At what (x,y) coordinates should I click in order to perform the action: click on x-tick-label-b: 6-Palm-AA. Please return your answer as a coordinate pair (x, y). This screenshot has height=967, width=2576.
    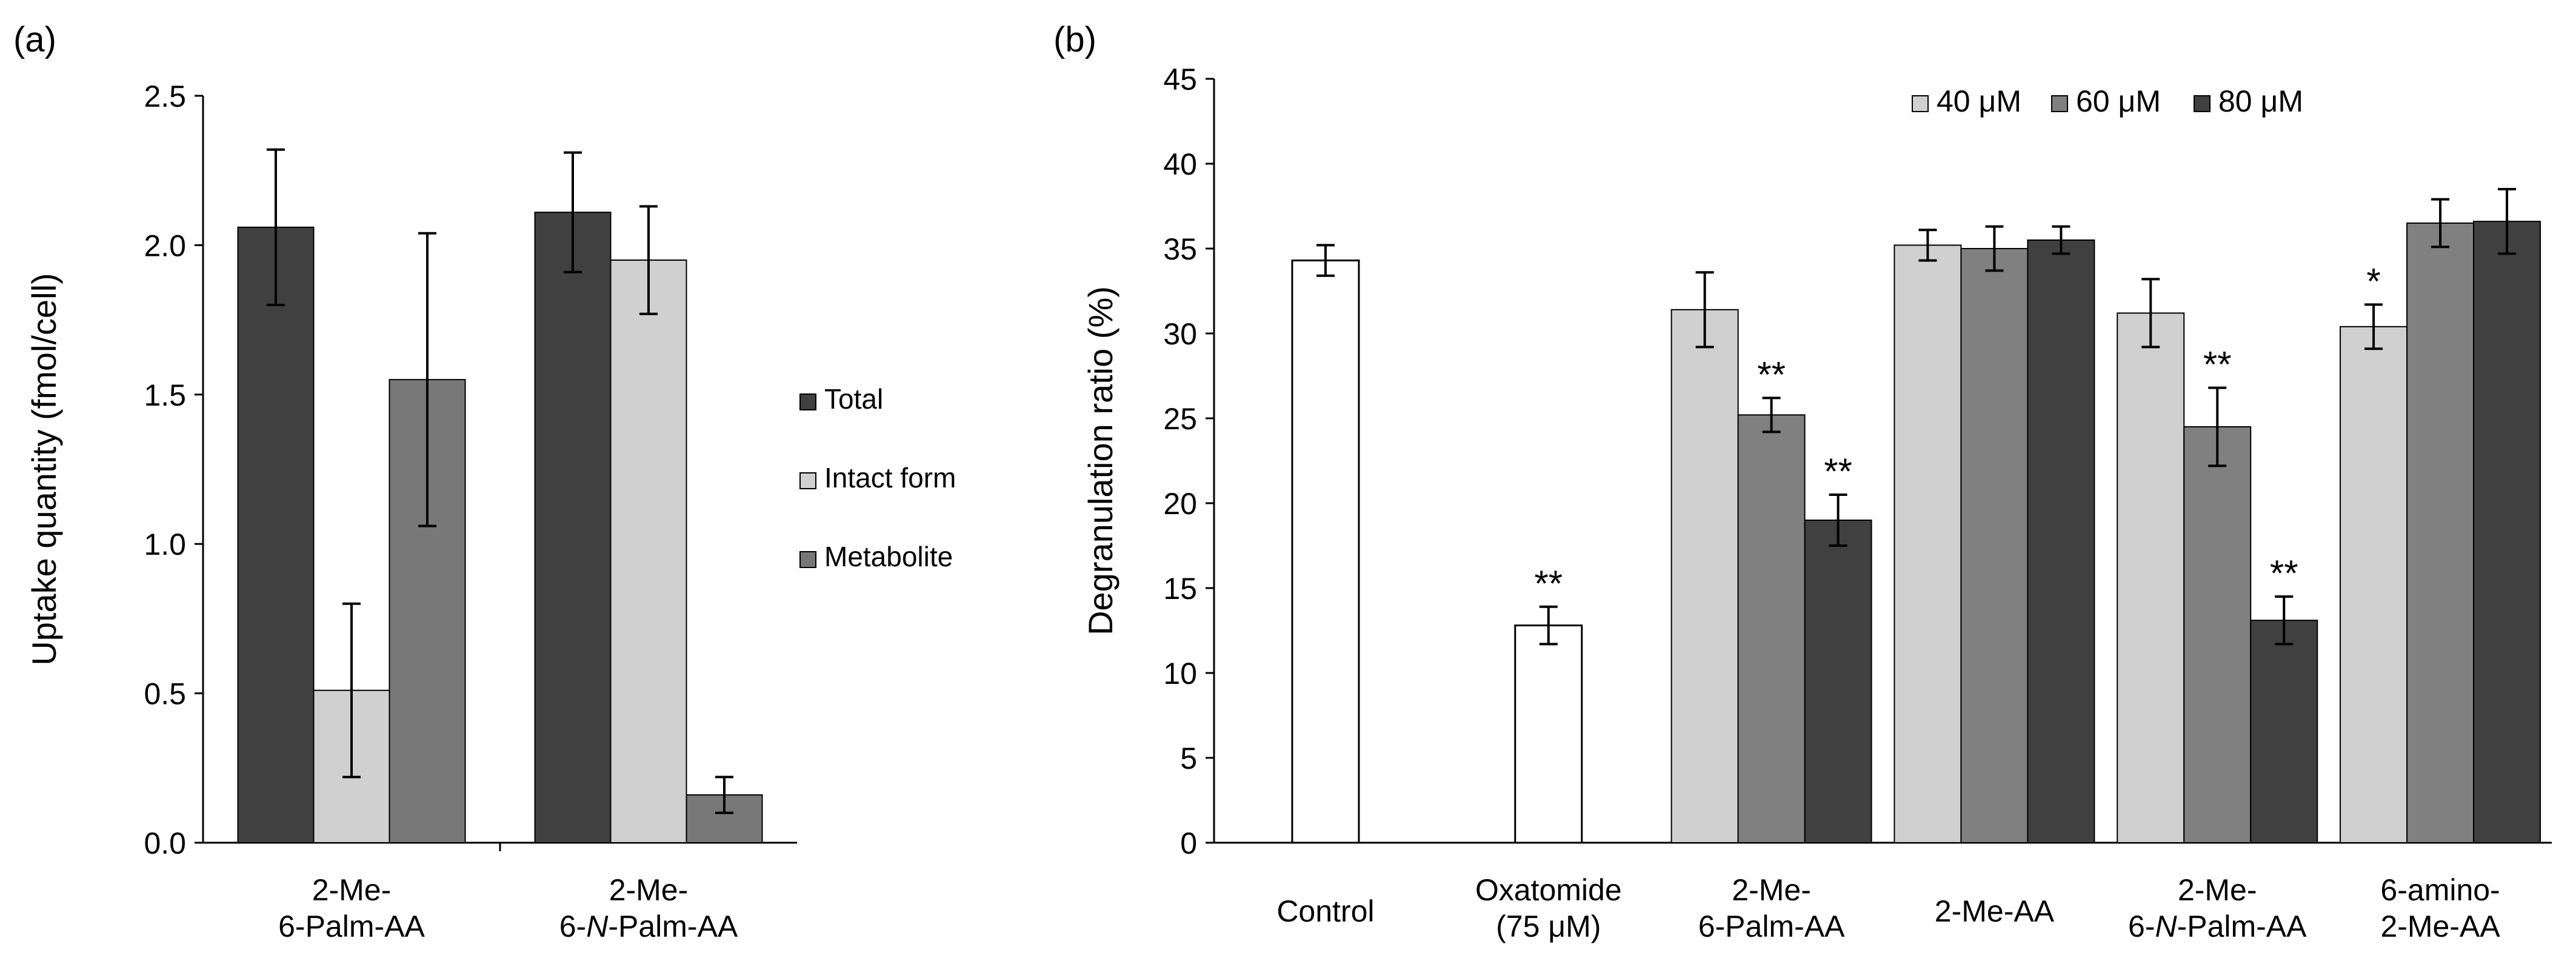
    Looking at the image, I should click on (1771, 926).